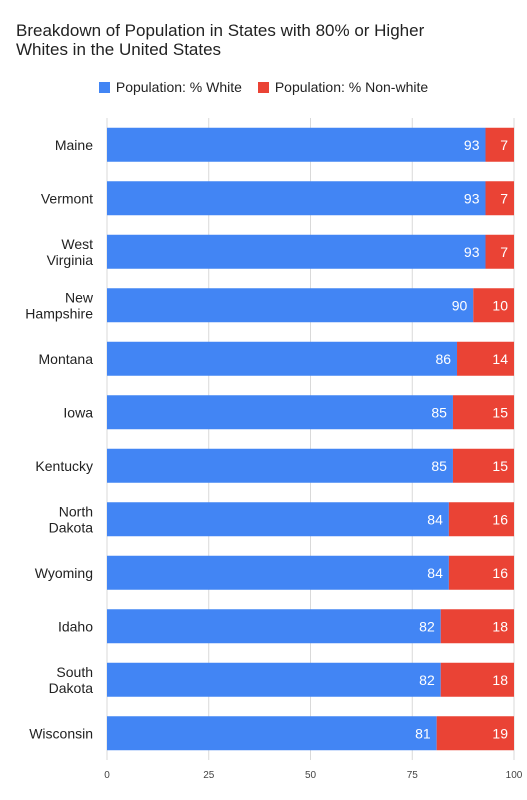  I want to click on category-label: Kentucky, so click(64, 466).